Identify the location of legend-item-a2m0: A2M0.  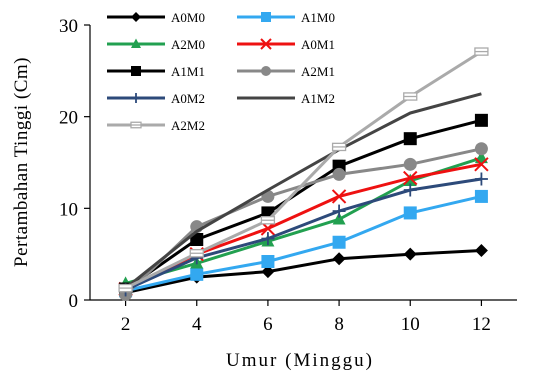
(156, 44).